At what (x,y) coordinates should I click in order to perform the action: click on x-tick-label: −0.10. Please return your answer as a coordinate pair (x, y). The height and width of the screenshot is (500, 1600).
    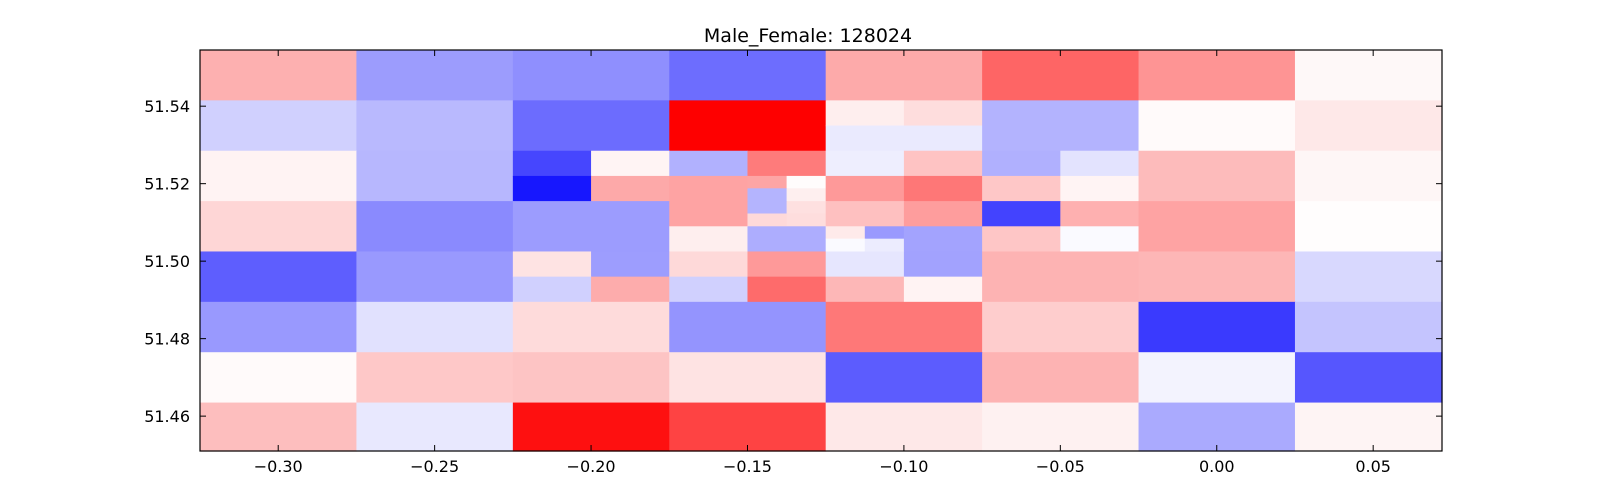
    Looking at the image, I should click on (903, 466).